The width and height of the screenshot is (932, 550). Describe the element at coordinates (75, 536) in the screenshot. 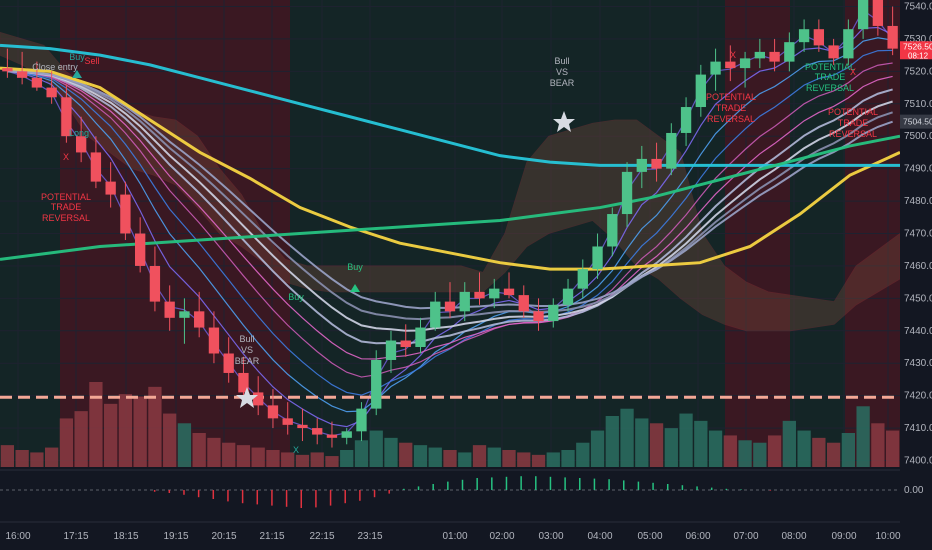

I see `x-tick-label: 17:15` at that location.